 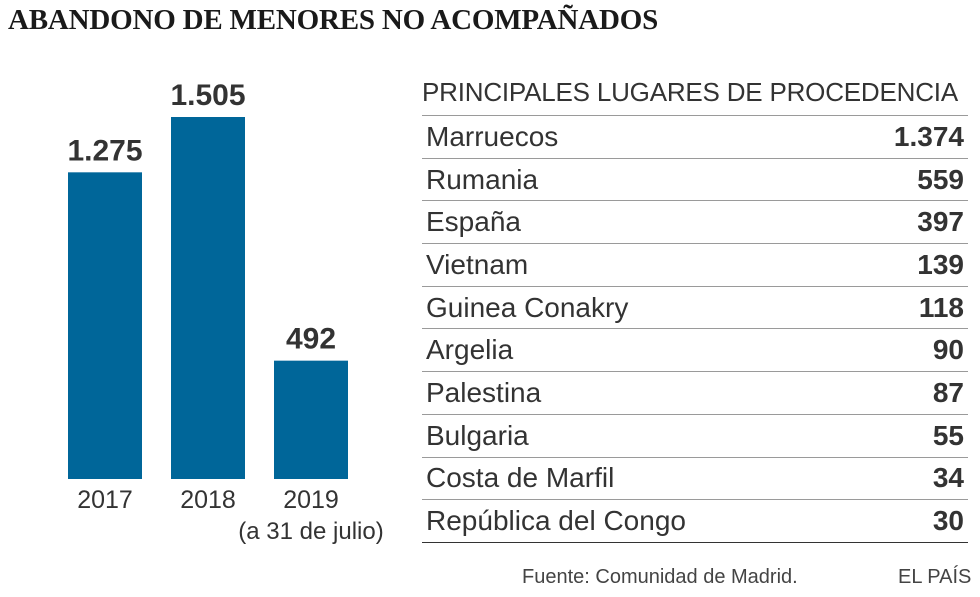 What do you see at coordinates (948, 521) in the screenshot?
I see `country-value: 30` at bounding box center [948, 521].